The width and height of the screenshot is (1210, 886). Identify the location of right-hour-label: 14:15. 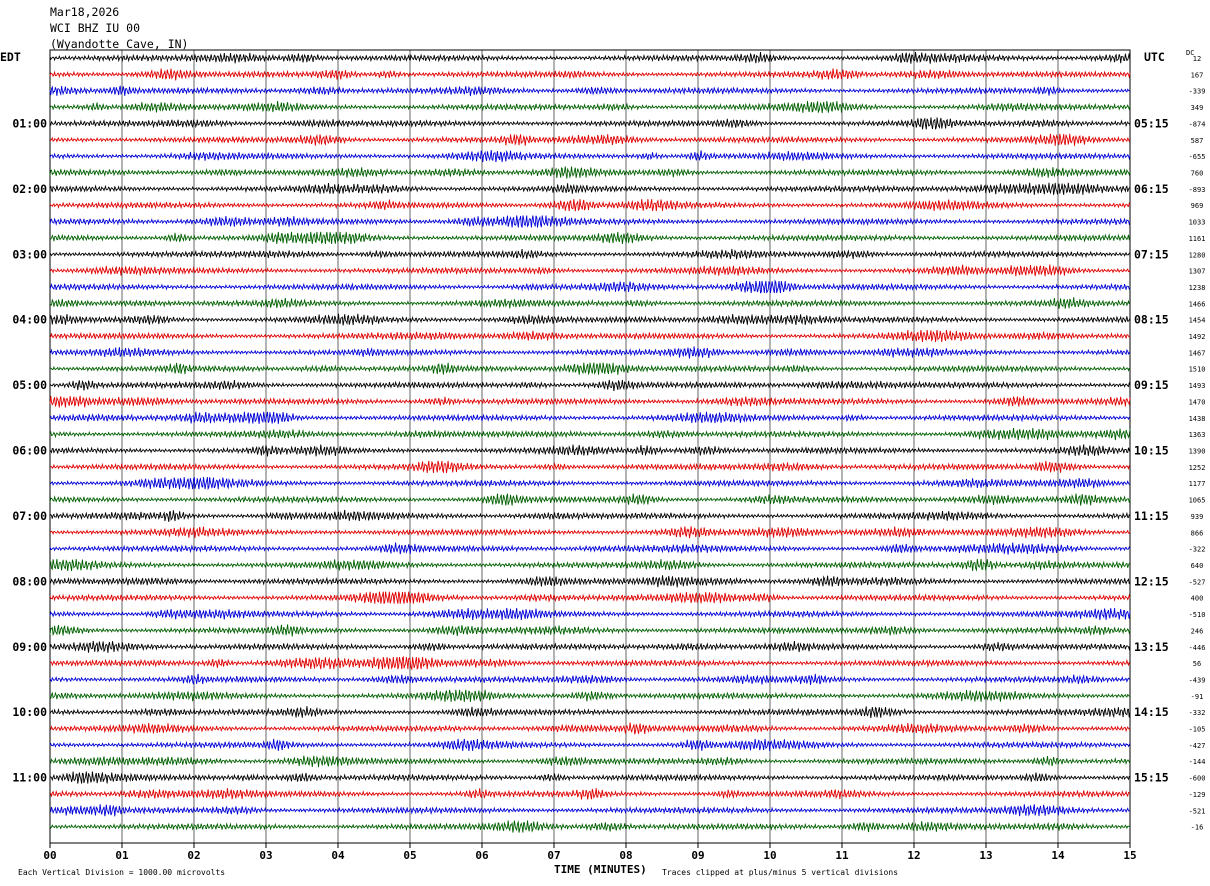
(1151, 712).